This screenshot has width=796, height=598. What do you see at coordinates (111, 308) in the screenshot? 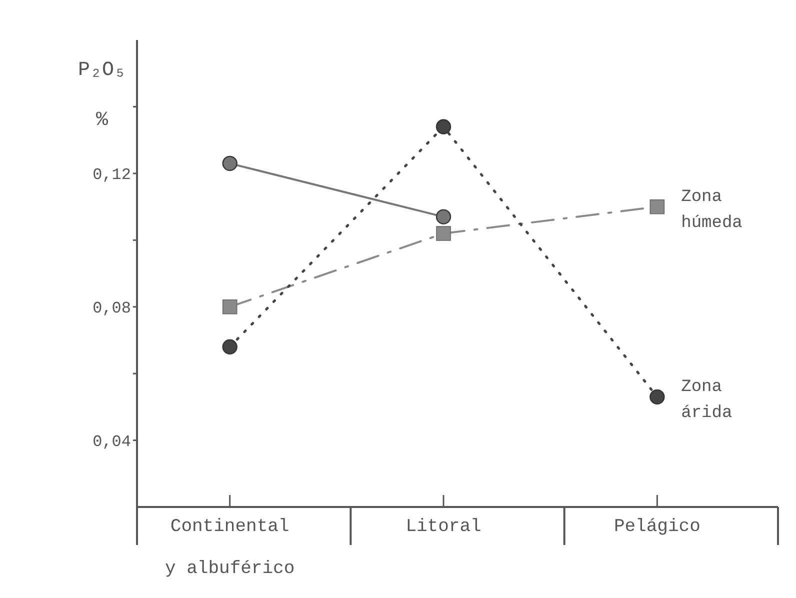
I see `y-tick-label: 0,08` at bounding box center [111, 308].